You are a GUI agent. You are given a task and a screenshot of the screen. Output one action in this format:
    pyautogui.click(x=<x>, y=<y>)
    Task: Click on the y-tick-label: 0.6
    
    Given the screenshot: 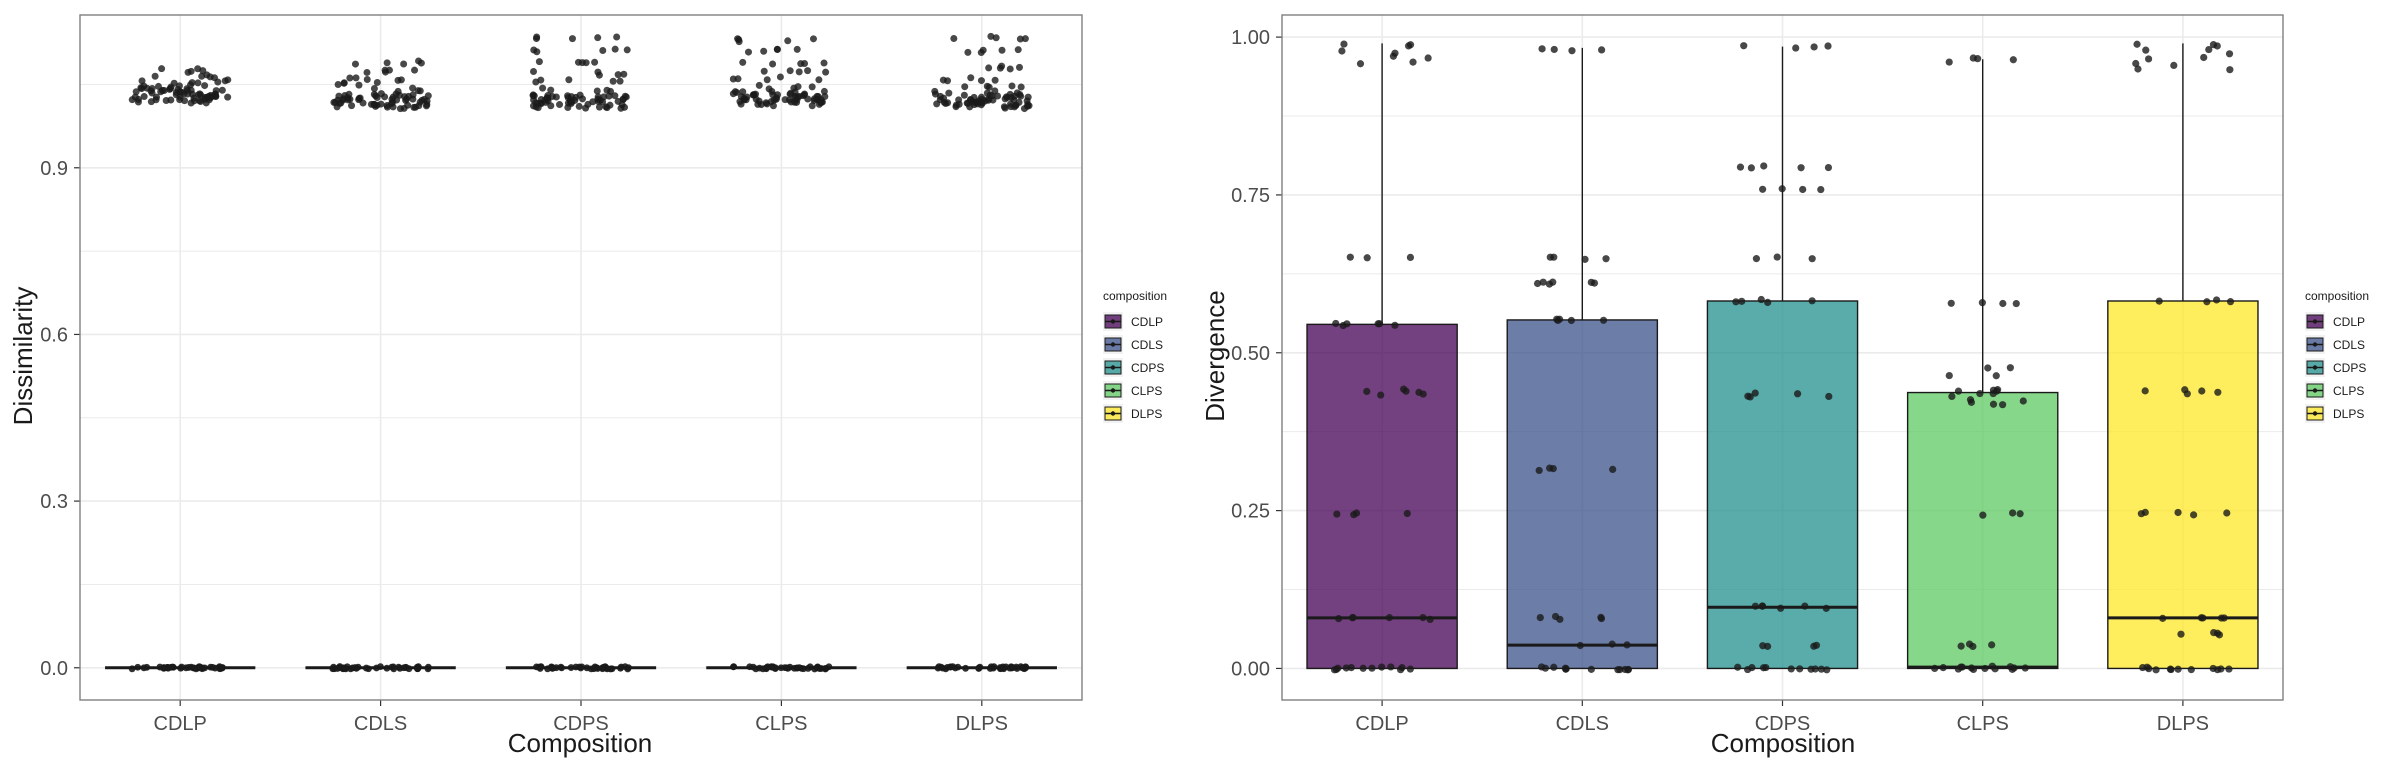 What is the action you would take?
    pyautogui.click(x=54, y=335)
    